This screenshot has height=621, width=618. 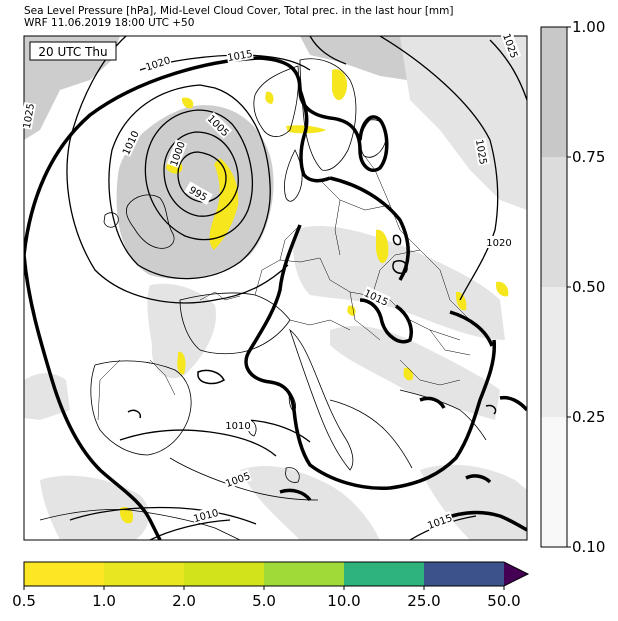 I want to click on isobar-label: 1020, so click(x=498, y=243).